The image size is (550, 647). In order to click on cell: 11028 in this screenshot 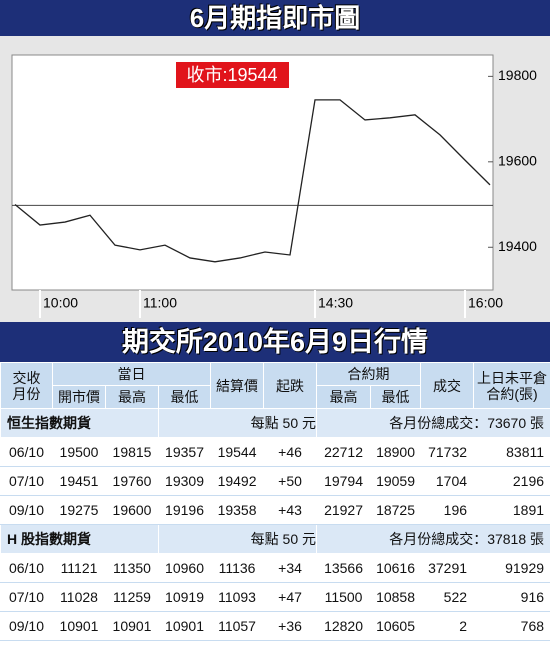, I will do `click(79, 597)`.